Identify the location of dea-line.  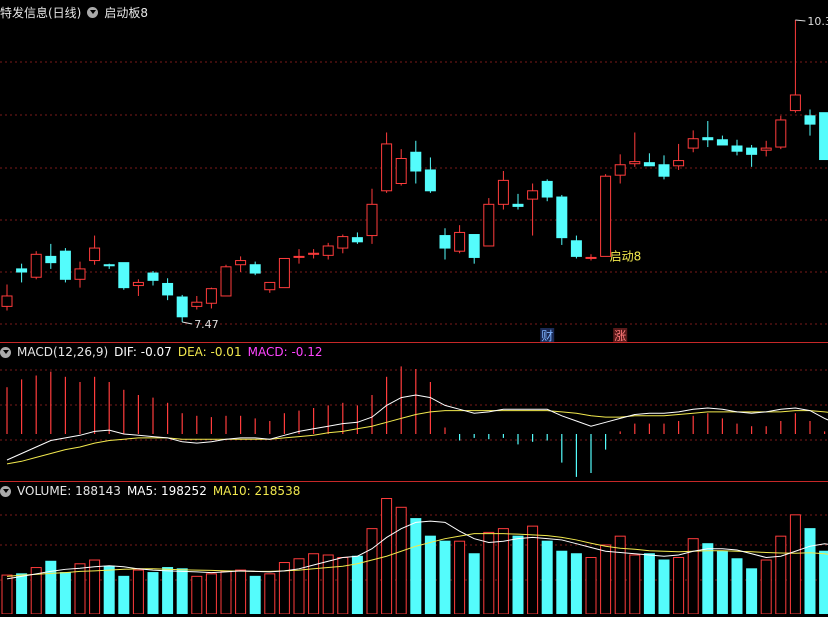
(417, 437).